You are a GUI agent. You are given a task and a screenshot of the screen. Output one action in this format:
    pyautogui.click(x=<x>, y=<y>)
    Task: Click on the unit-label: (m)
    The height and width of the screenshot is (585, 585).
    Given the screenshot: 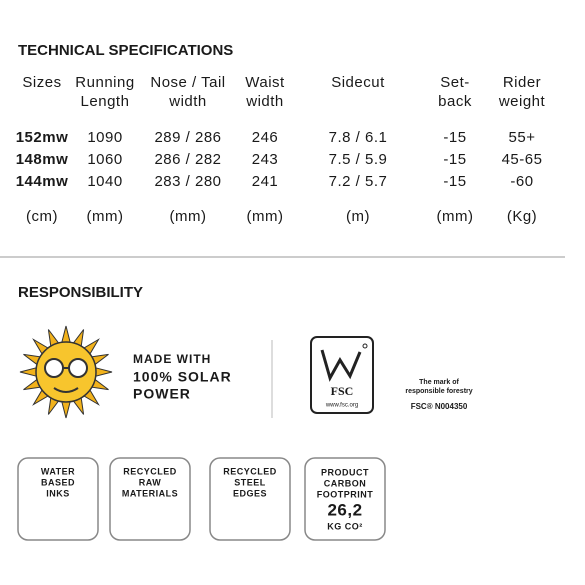 What is the action you would take?
    pyautogui.click(x=358, y=216)
    